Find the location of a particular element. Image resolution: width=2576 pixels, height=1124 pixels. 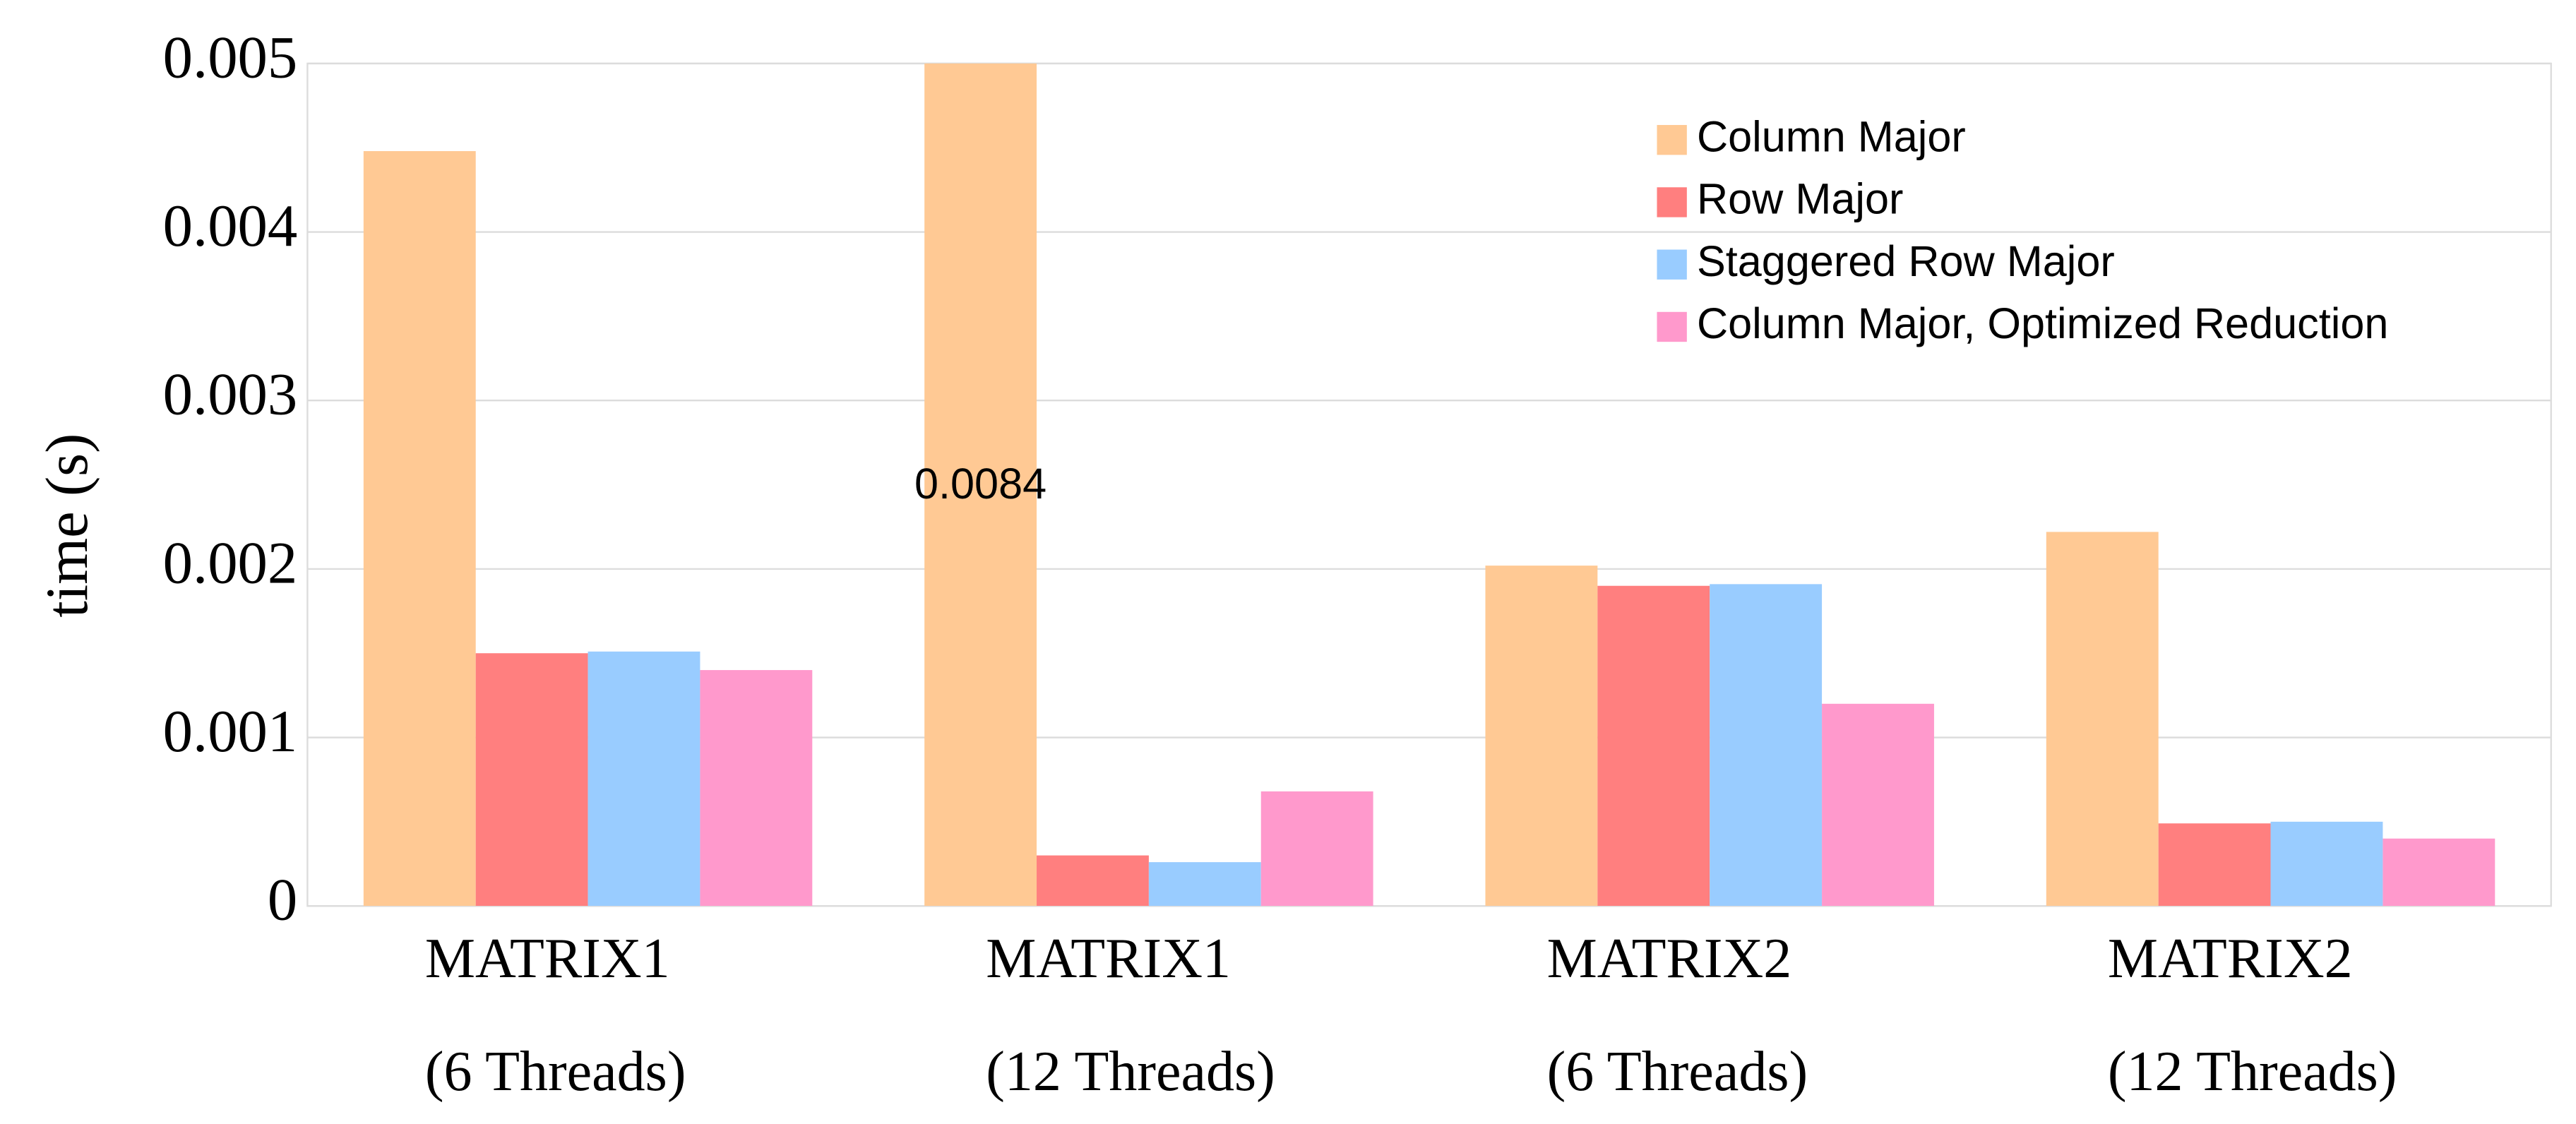

y-tick-label: 0 is located at coordinates (282, 901).